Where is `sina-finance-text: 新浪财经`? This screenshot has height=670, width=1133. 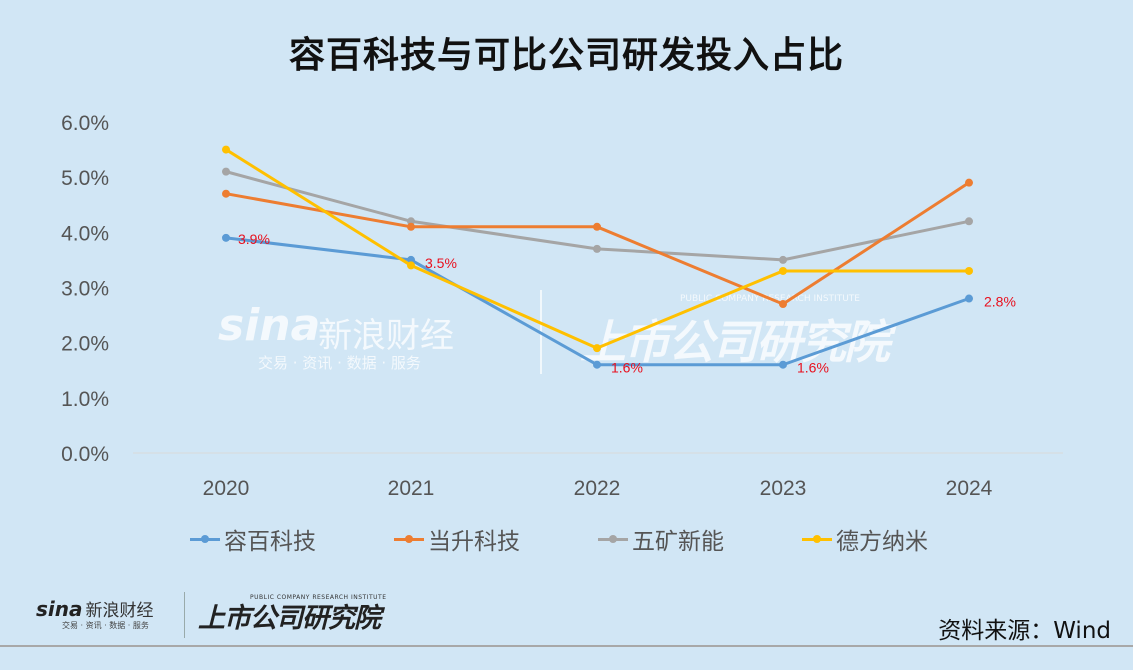
sina-finance-text: 新浪财经 is located at coordinates (119, 611).